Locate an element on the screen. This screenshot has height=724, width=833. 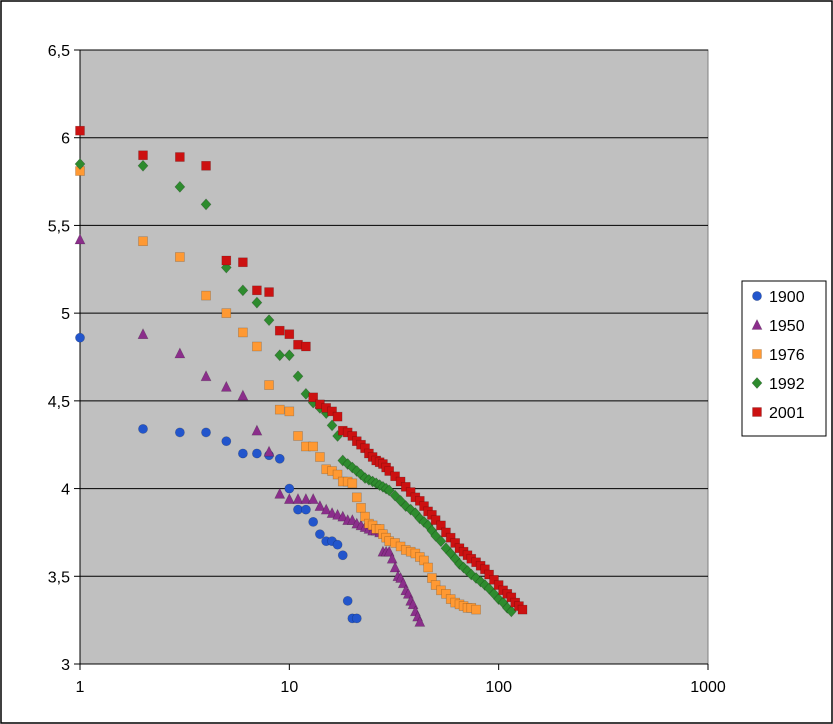
legend: 1900 1950 1976 1992 2001 is located at coordinates (784, 358).